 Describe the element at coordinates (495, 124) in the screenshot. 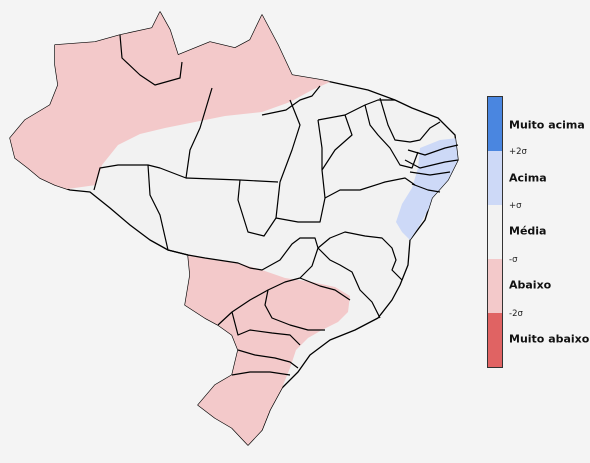

I see `legend-swatch-muito-acima` at that location.